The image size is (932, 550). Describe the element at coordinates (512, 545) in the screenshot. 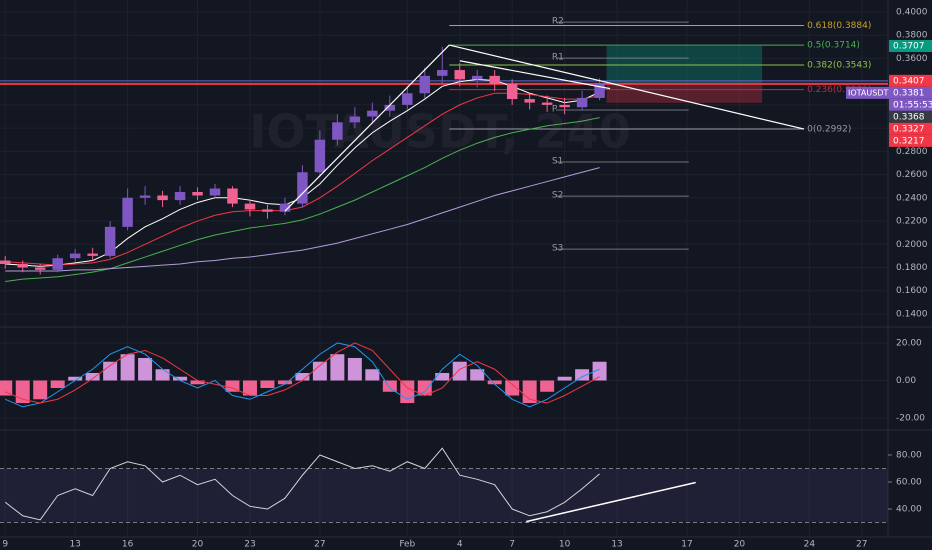

I see `x-tick-label: 7` at that location.